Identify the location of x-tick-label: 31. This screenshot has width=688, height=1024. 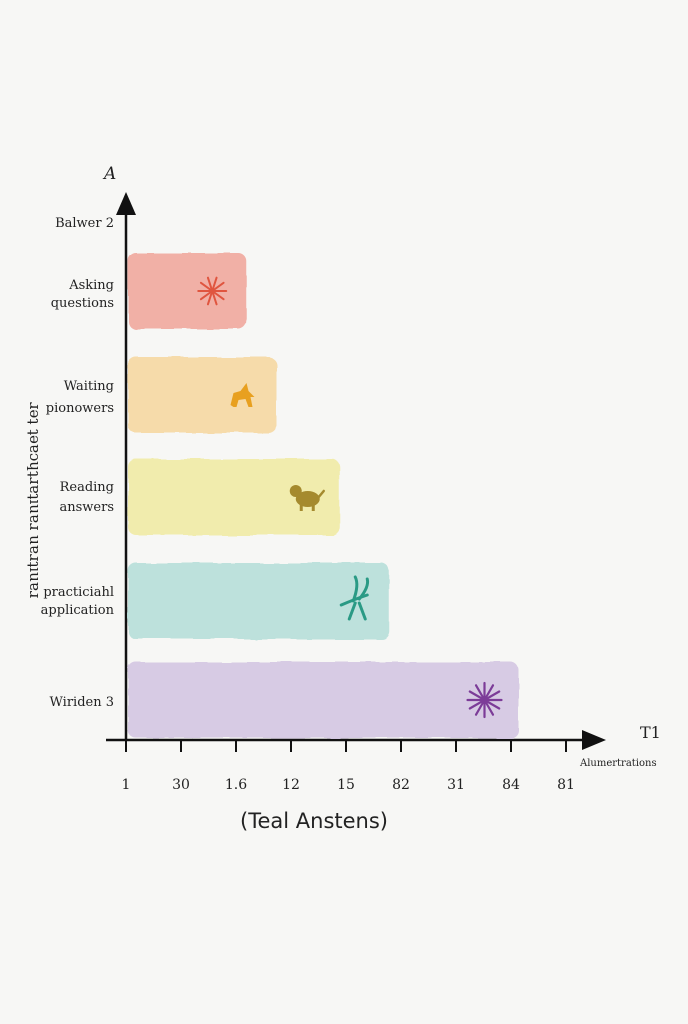
(456, 785).